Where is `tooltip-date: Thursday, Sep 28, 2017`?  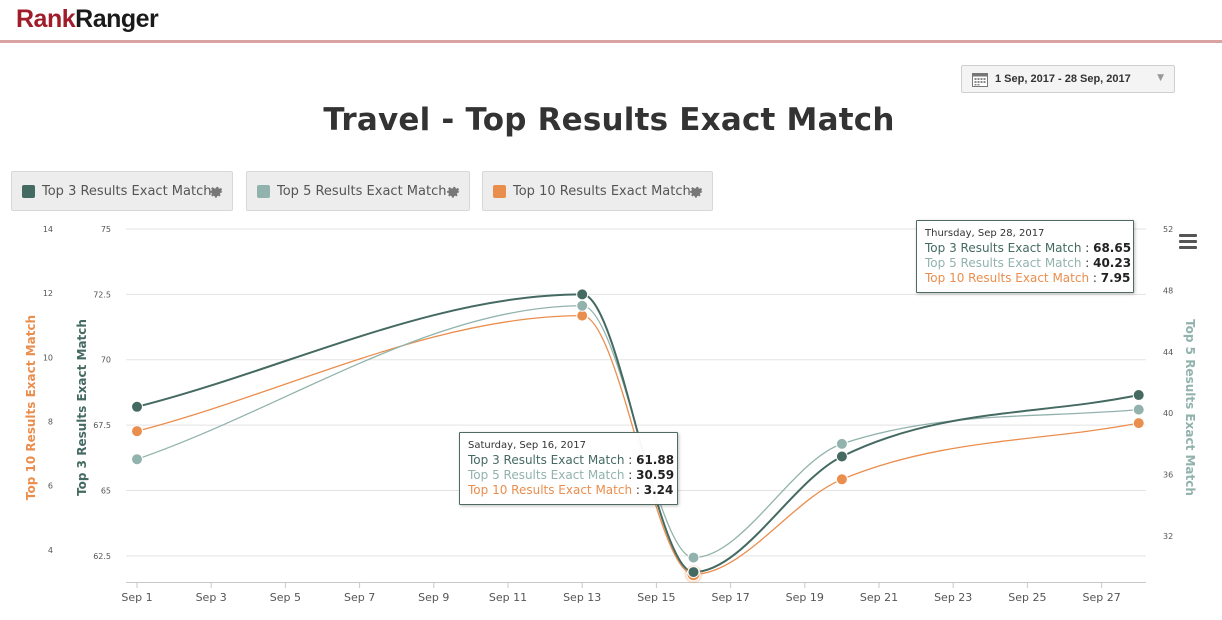
tooltip-date: Thursday, Sep 28, 2017 is located at coordinates (985, 233).